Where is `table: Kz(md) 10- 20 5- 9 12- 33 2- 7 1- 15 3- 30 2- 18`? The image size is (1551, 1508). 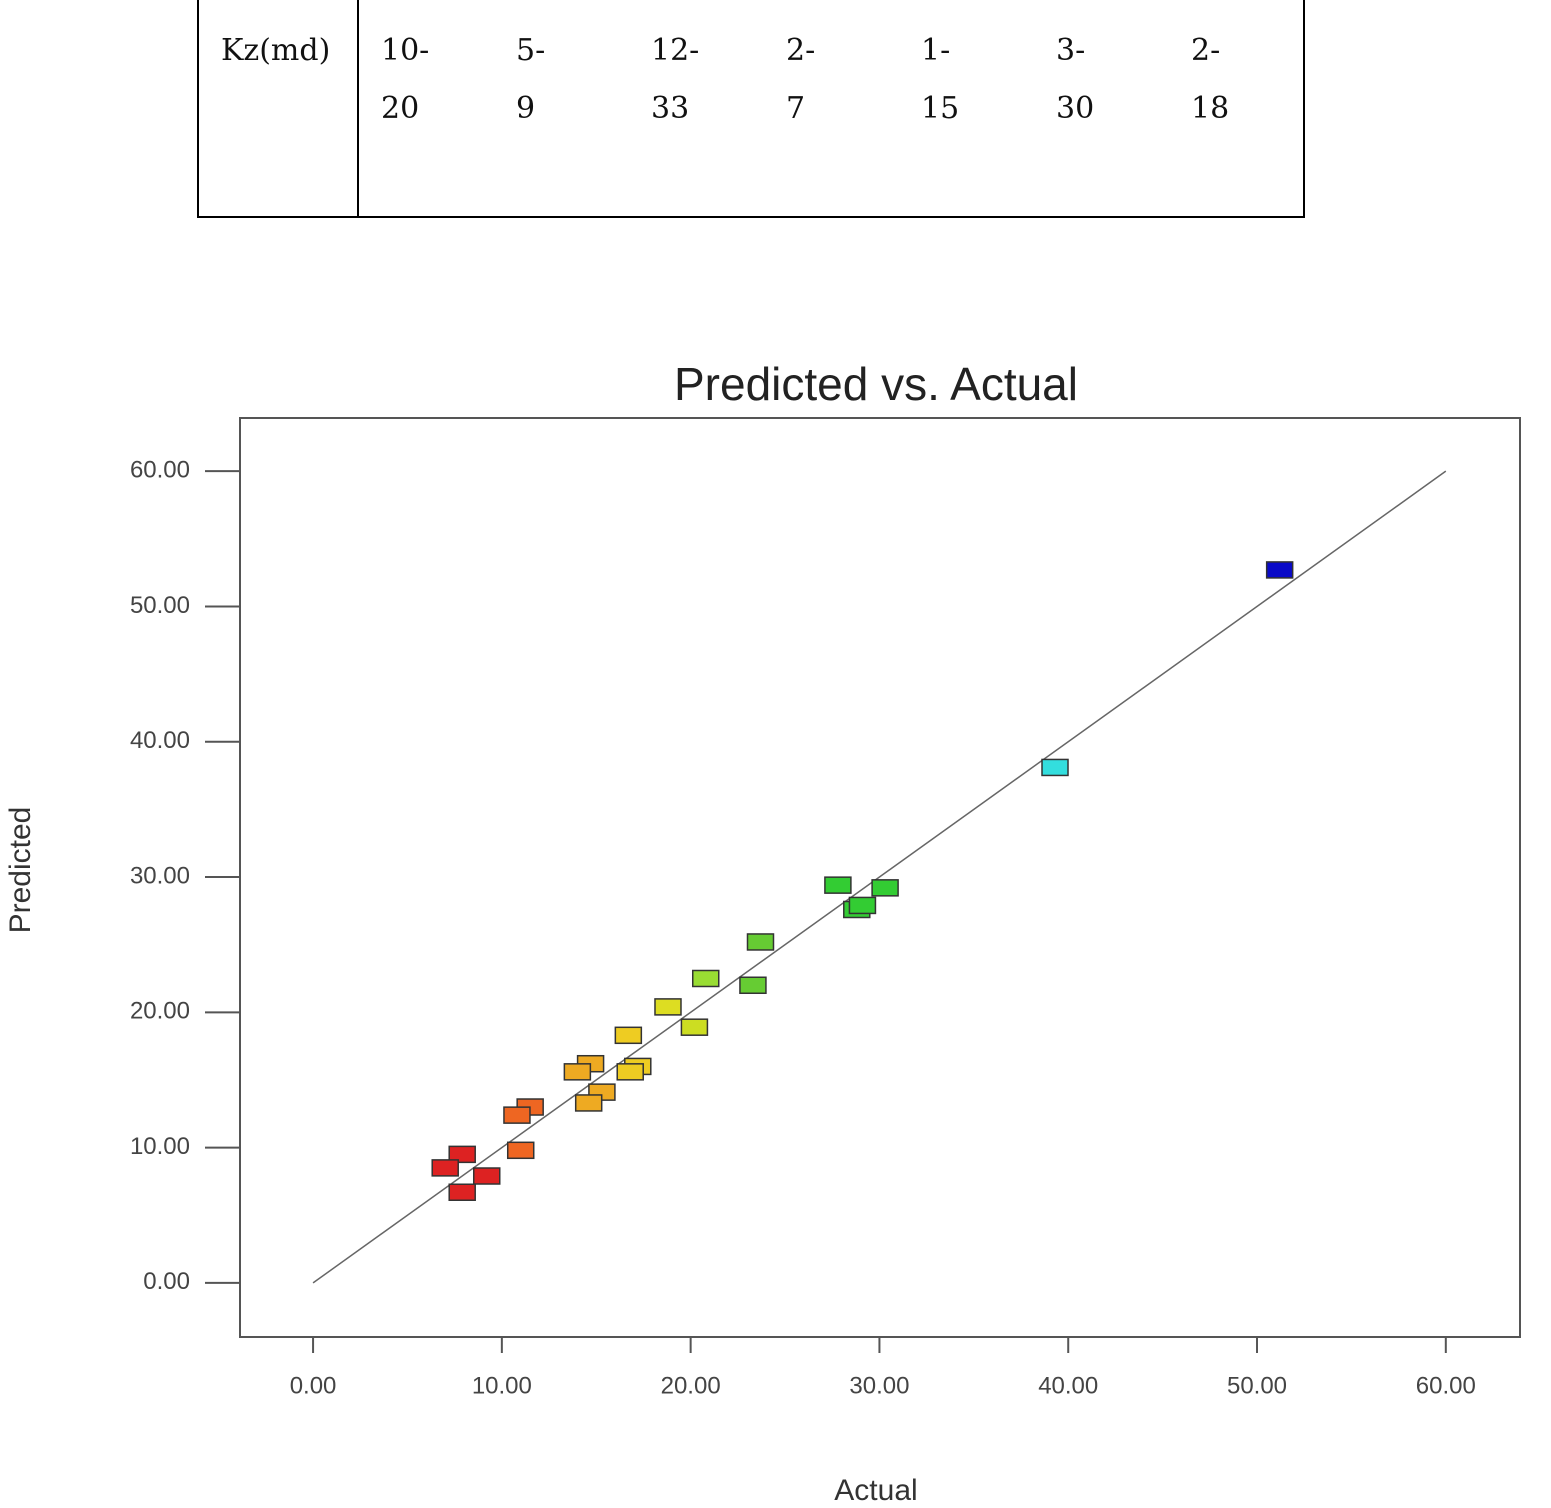 table: Kz(md) 10- 20 5- 9 12- 33 2- 7 1- 15 3- 30 2- 18 is located at coordinates (751, 109).